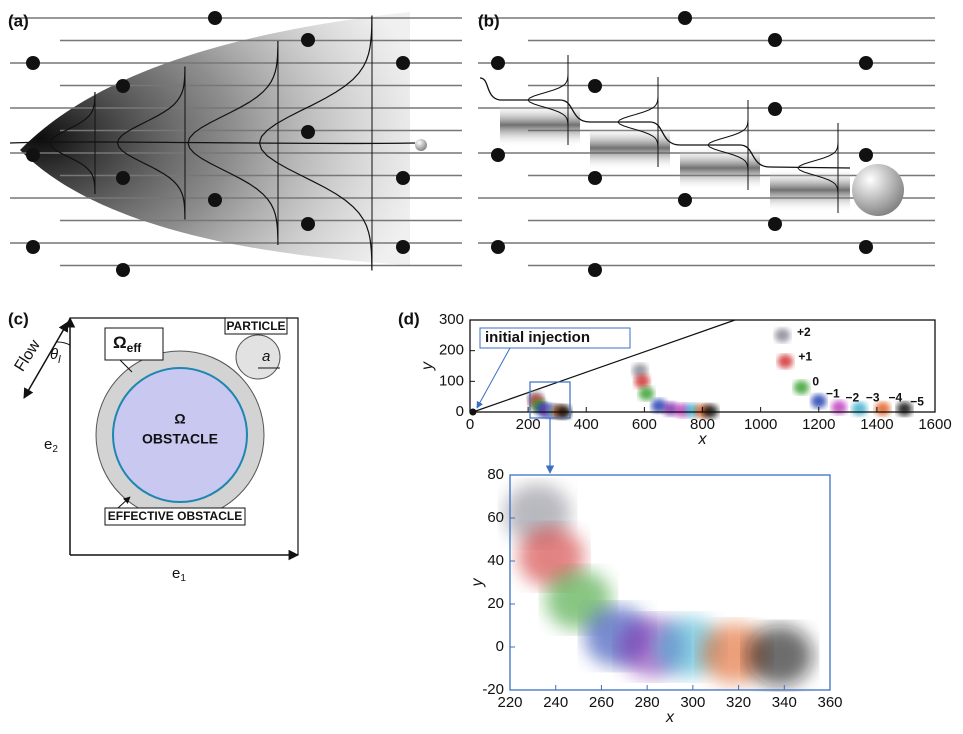 The height and width of the screenshot is (734, 963). I want to click on panel-label: (b), so click(489, 20).